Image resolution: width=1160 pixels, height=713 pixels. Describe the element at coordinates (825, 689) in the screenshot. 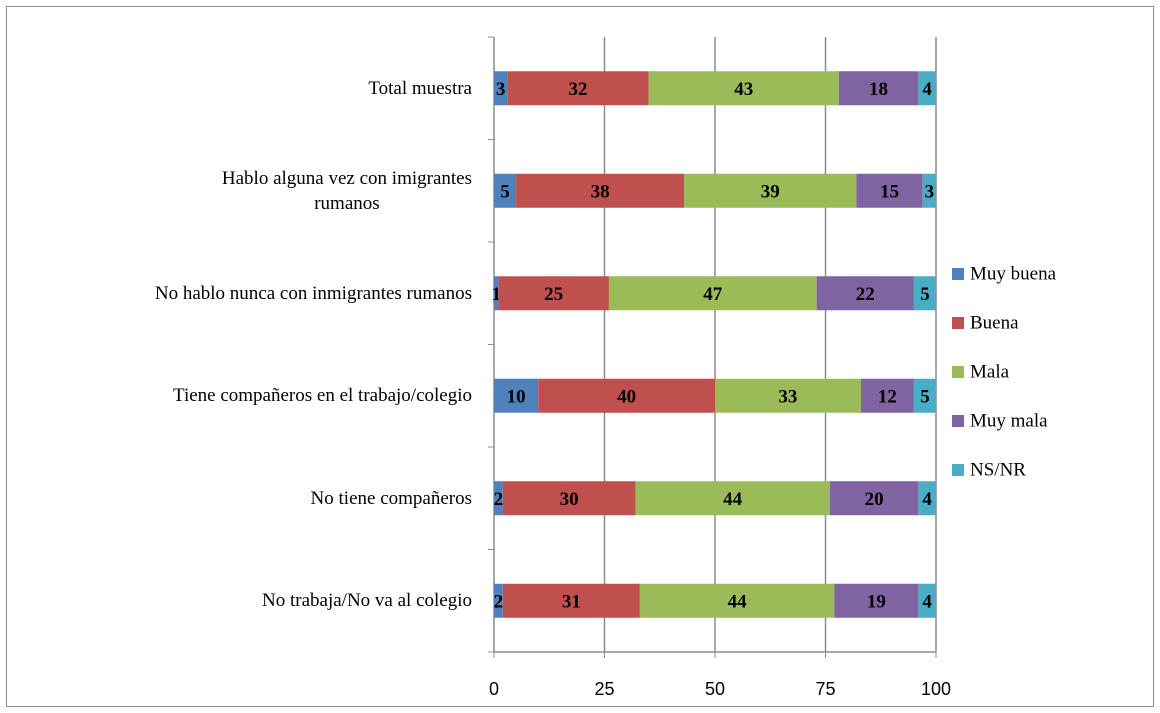

I see `x-tick-label: 75` at that location.